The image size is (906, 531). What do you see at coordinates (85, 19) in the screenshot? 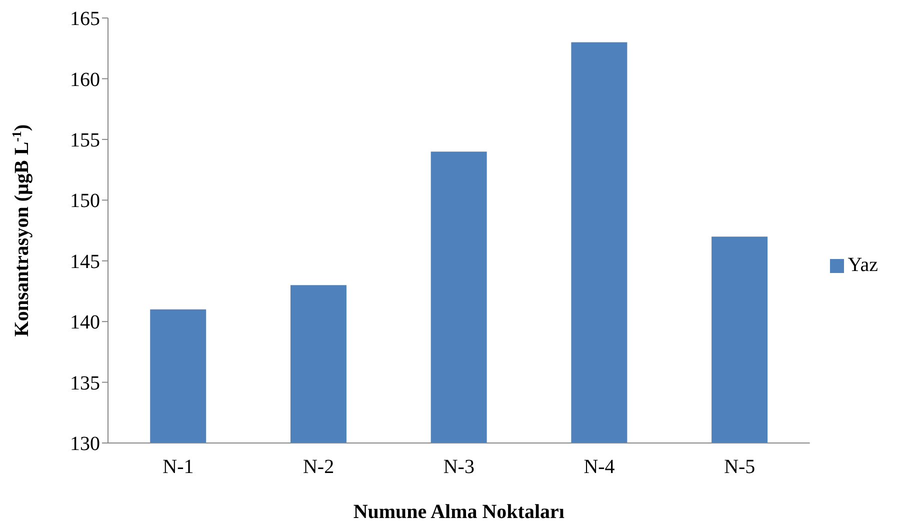
I see `y-tick-label: 165` at bounding box center [85, 19].